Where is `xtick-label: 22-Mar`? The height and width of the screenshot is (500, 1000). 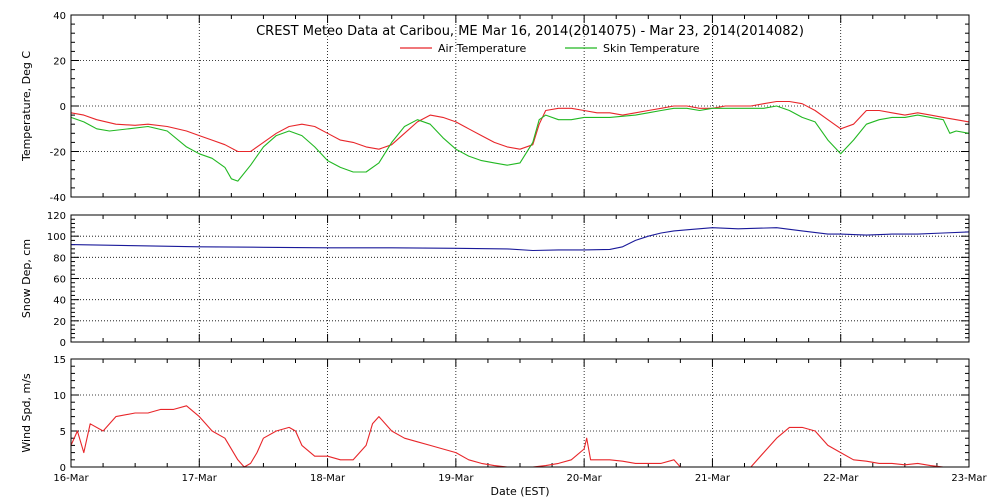 xtick-label: 22-Mar is located at coordinates (841, 478).